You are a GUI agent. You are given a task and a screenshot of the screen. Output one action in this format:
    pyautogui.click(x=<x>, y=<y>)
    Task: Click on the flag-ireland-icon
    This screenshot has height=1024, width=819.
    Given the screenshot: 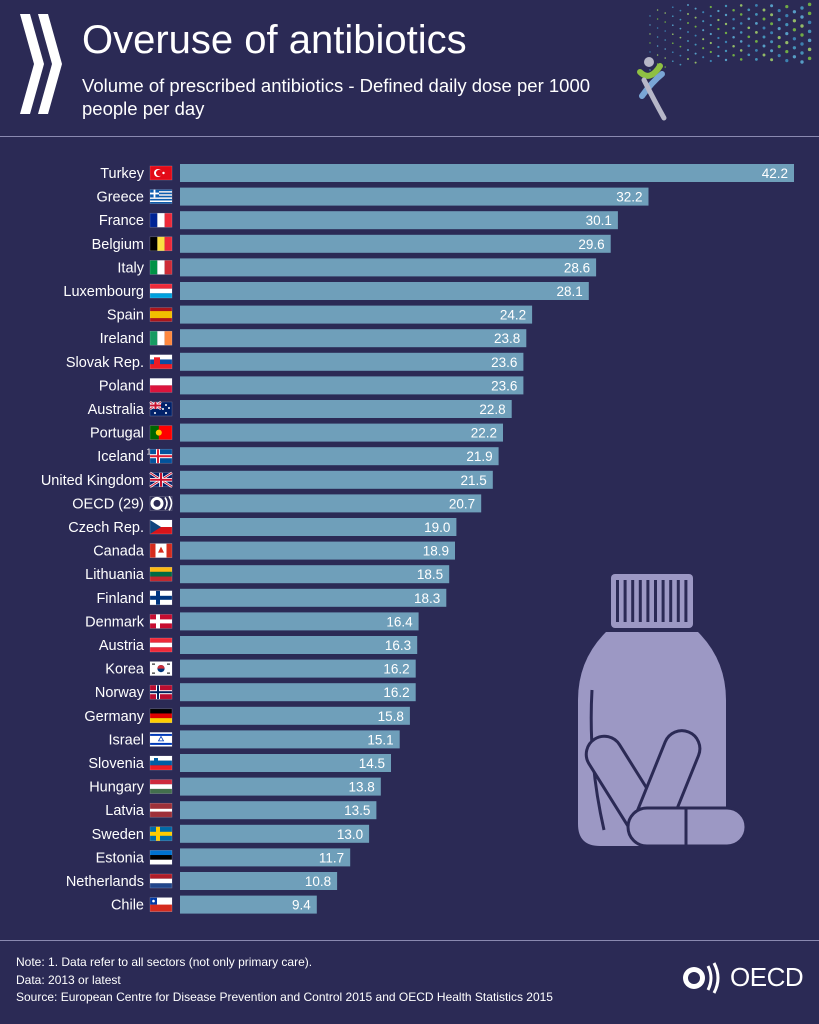 What is the action you would take?
    pyautogui.click(x=161, y=338)
    